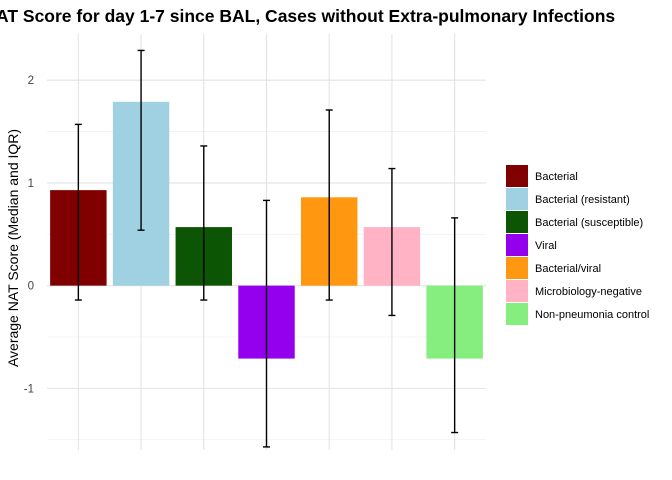 The height and width of the screenshot is (480, 672). I want to click on legend-label: Bacterial/viral, so click(568, 269).